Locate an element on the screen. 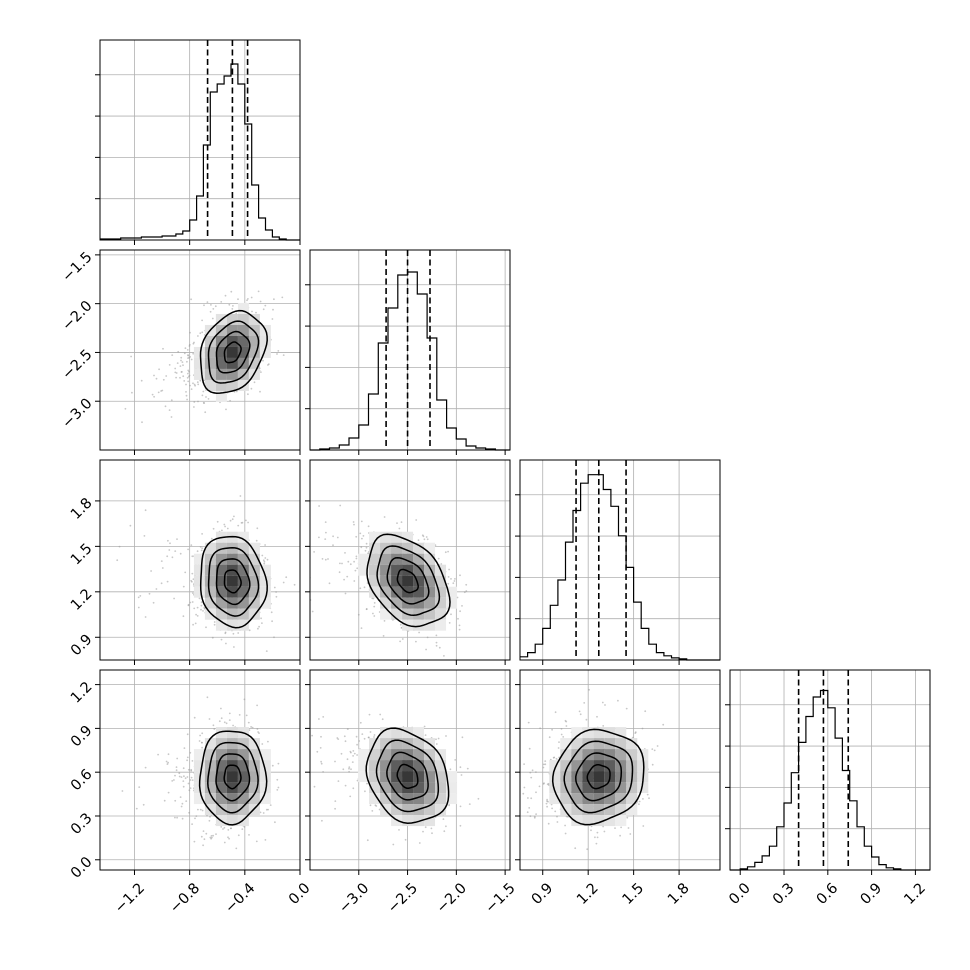 The width and height of the screenshot is (970, 970). histogram-step is located at coordinates (620, 567).